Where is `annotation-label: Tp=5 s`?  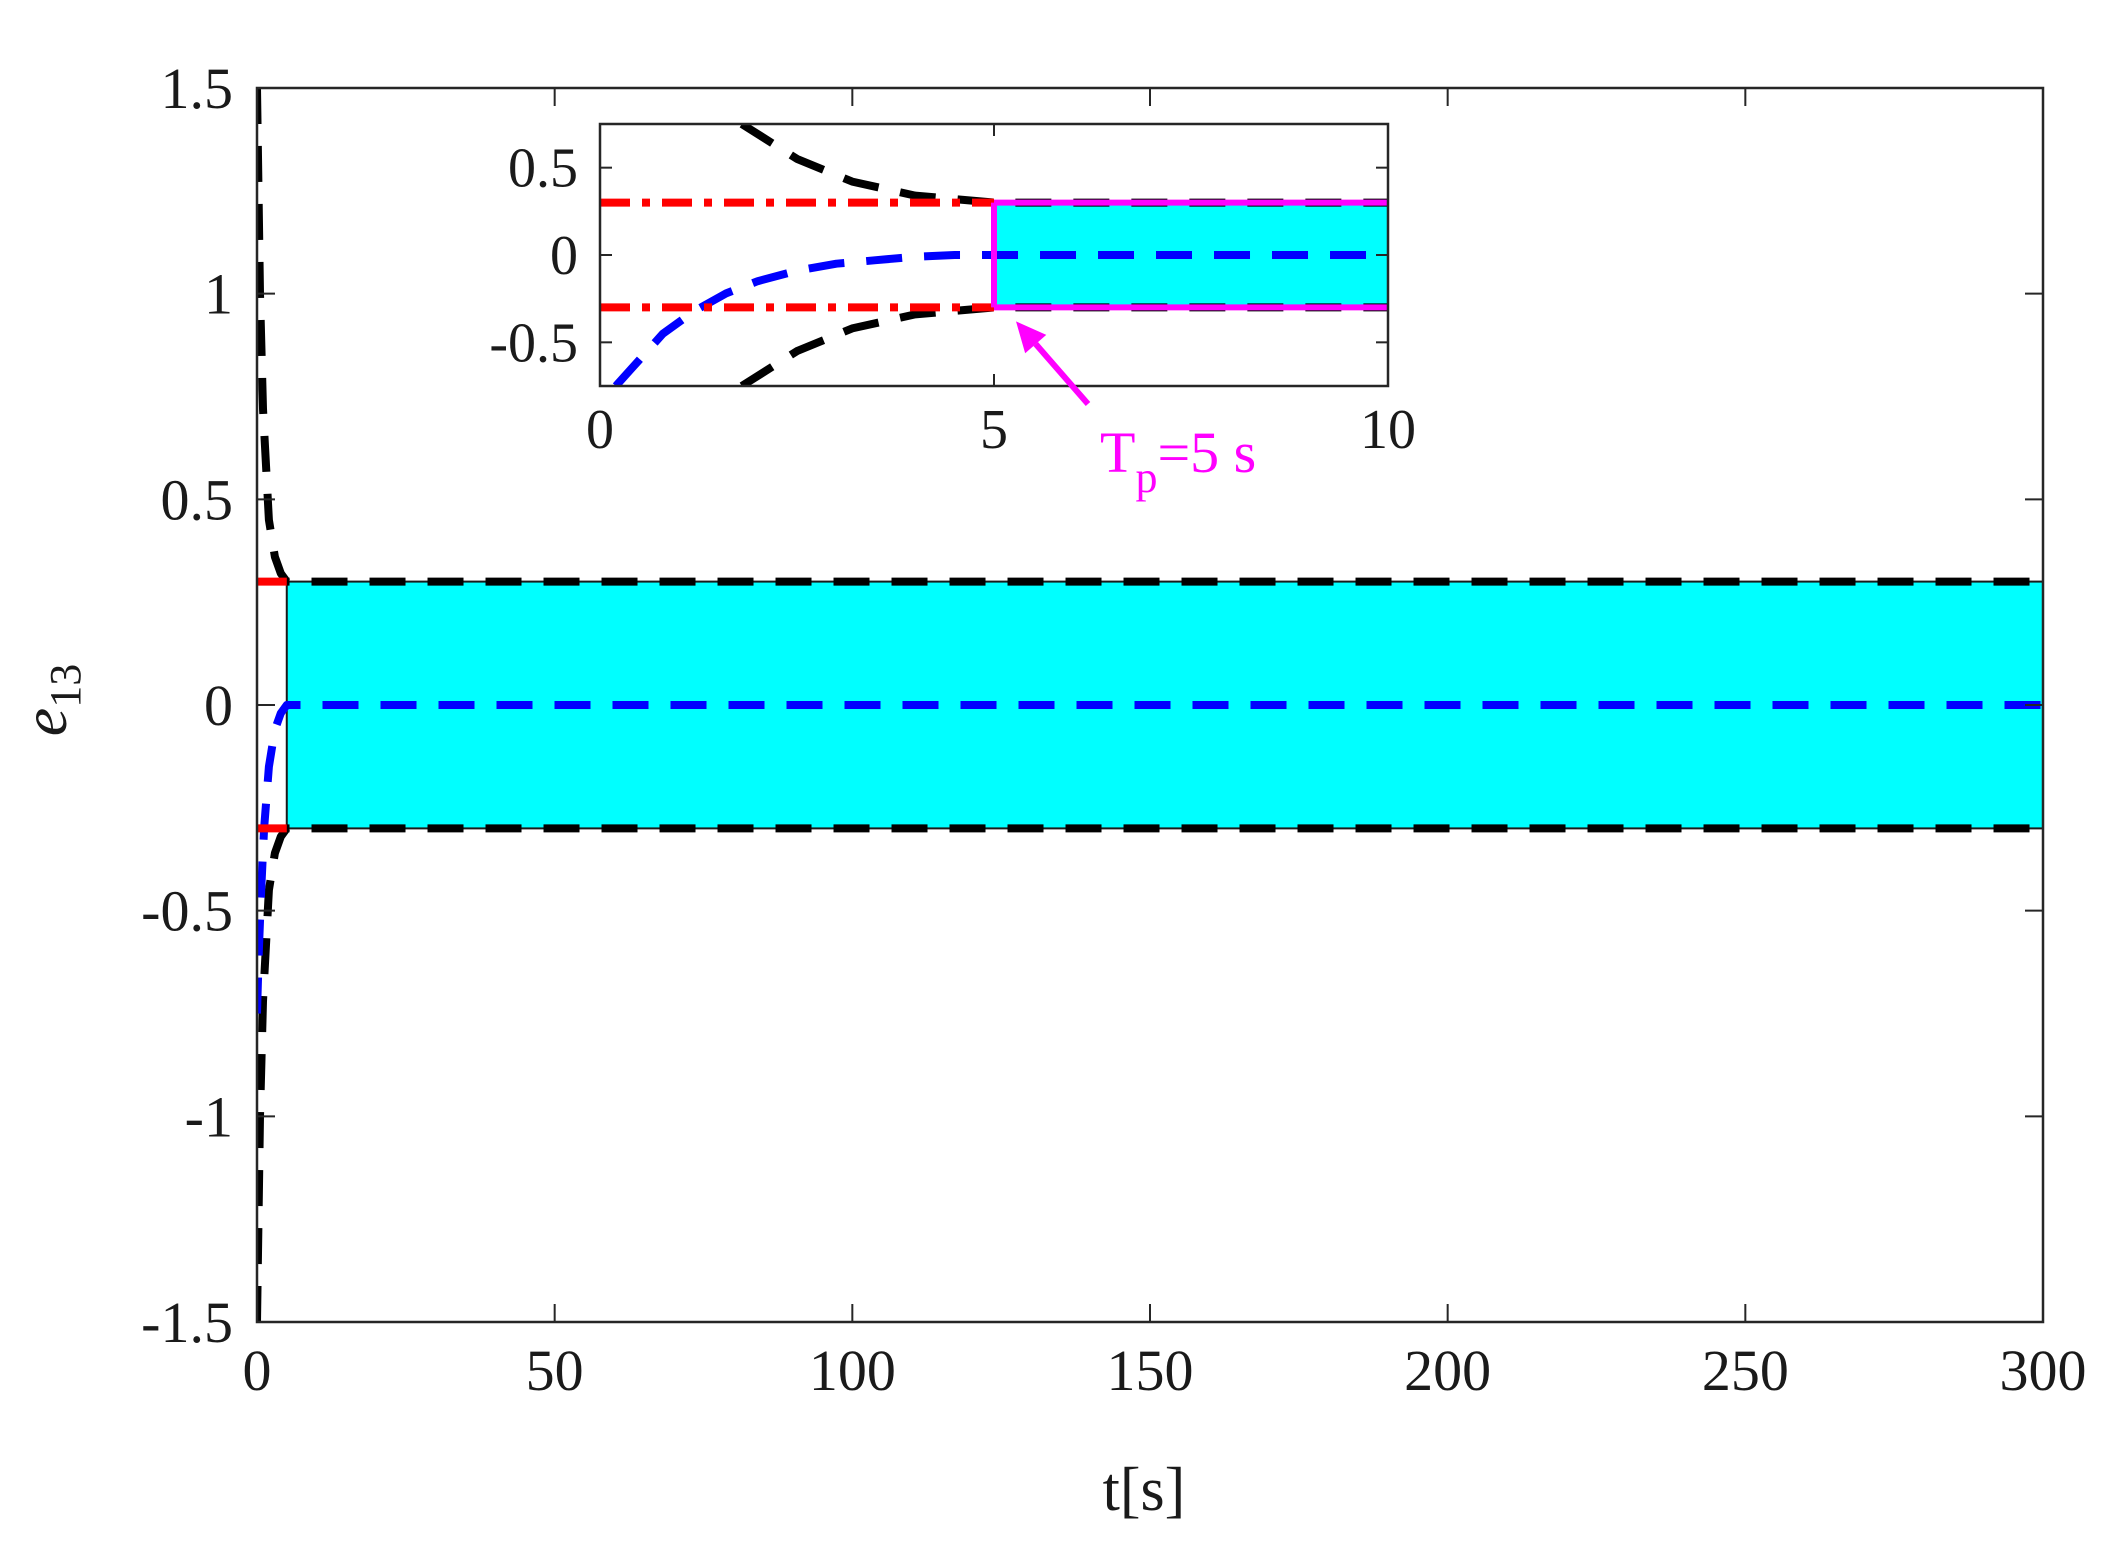
annotation-label: Tp=5 s is located at coordinates (1178, 461).